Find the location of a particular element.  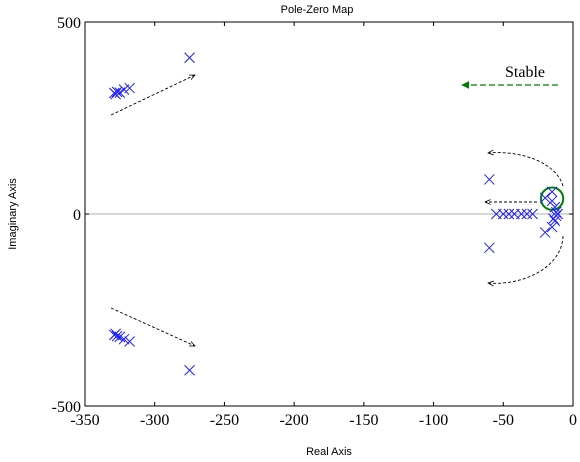

y-axis-label: Imaginary Axis is located at coordinates (13, 214).